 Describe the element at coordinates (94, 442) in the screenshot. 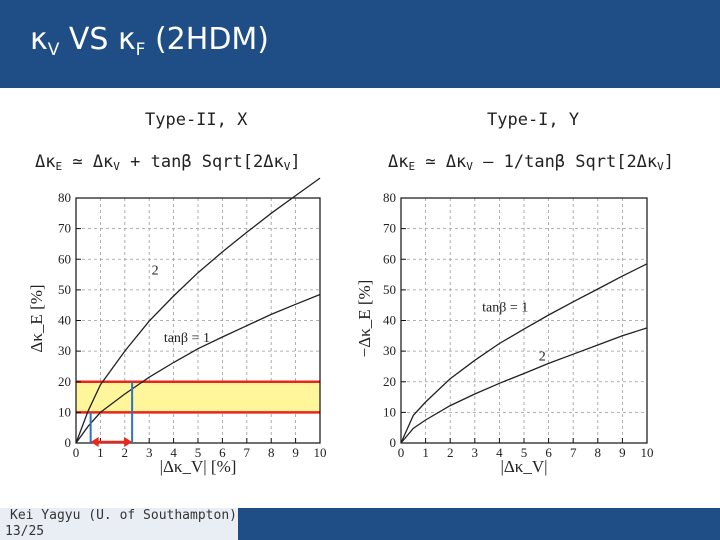

I see `range-arrow-head-left` at that location.